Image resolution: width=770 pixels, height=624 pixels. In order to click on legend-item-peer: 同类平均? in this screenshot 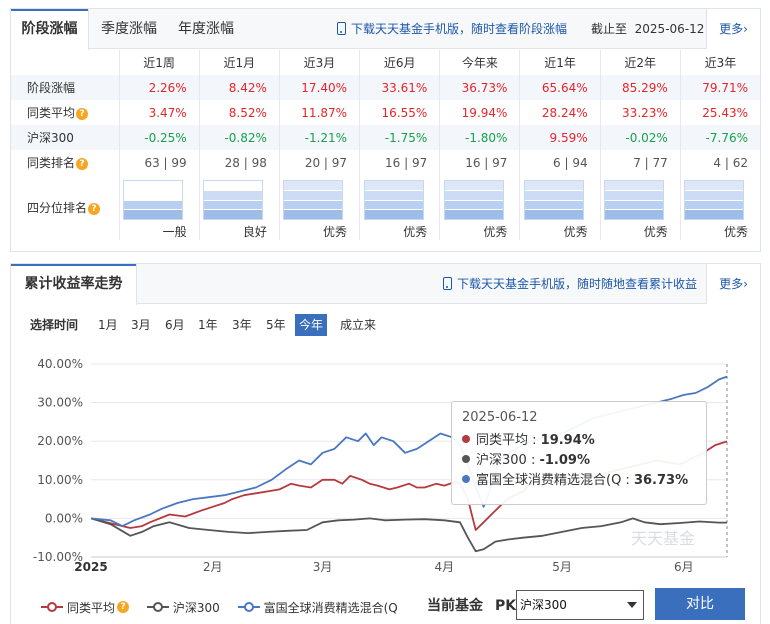, I will do `click(85, 607)`.